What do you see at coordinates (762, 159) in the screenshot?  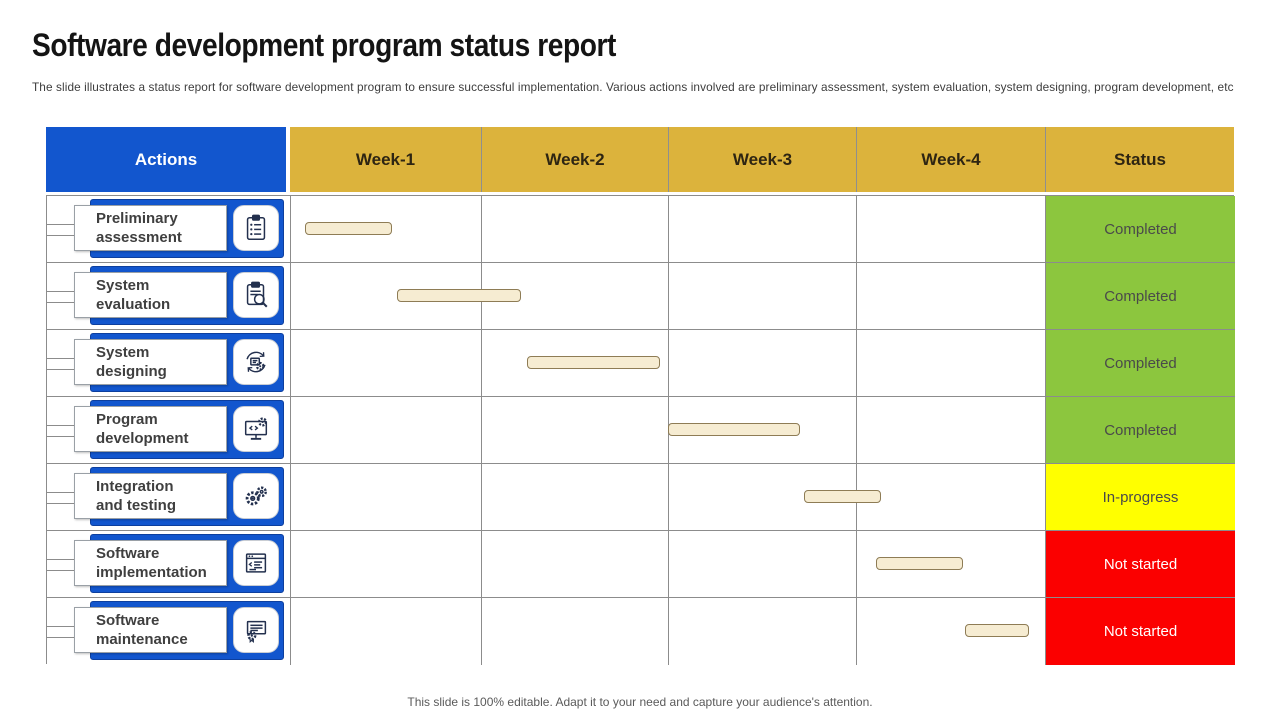 I see `header-cell-week3: Week-3` at bounding box center [762, 159].